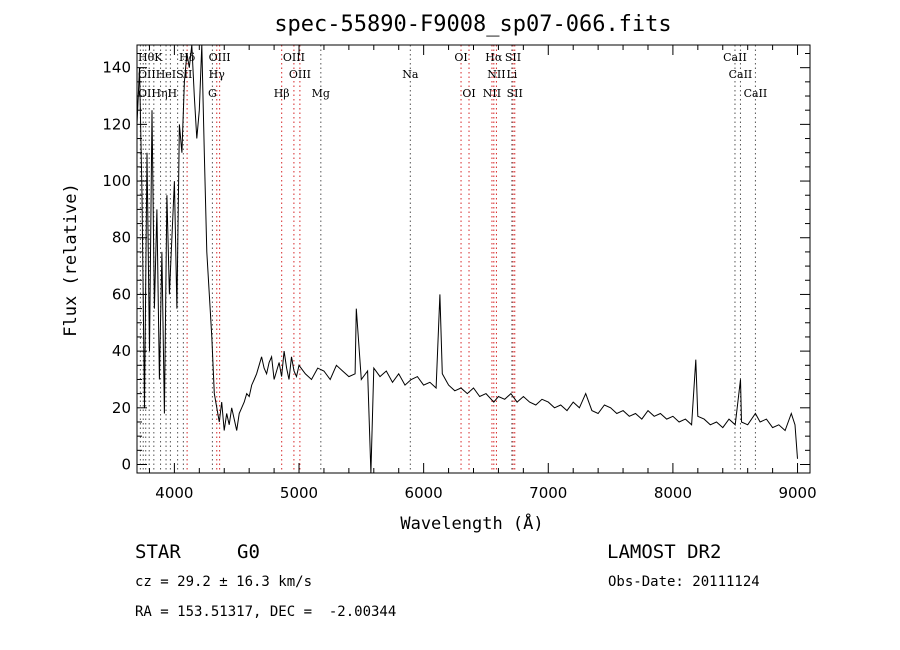 Image resolution: width=900 pixels, height=650 pixels. I want to click on y-tick-label: 100, so click(116, 181).